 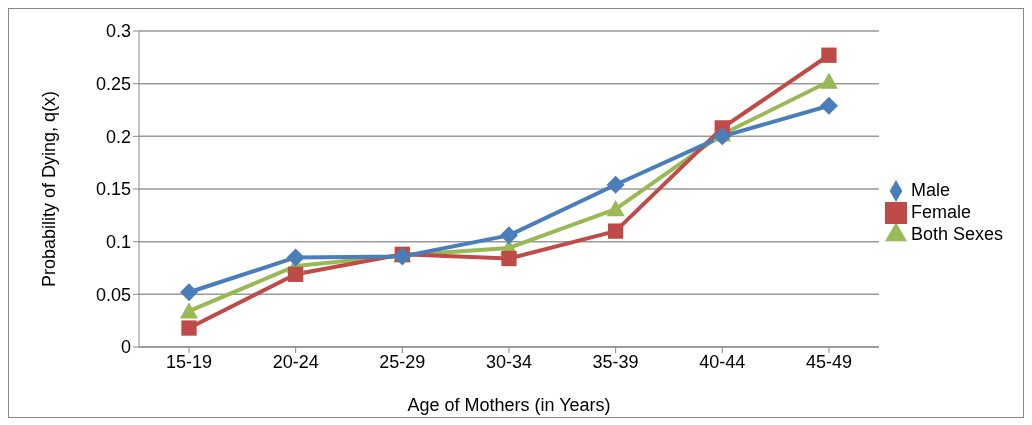 What do you see at coordinates (118, 31) in the screenshot?
I see `y-tick-label: 0.3` at bounding box center [118, 31].